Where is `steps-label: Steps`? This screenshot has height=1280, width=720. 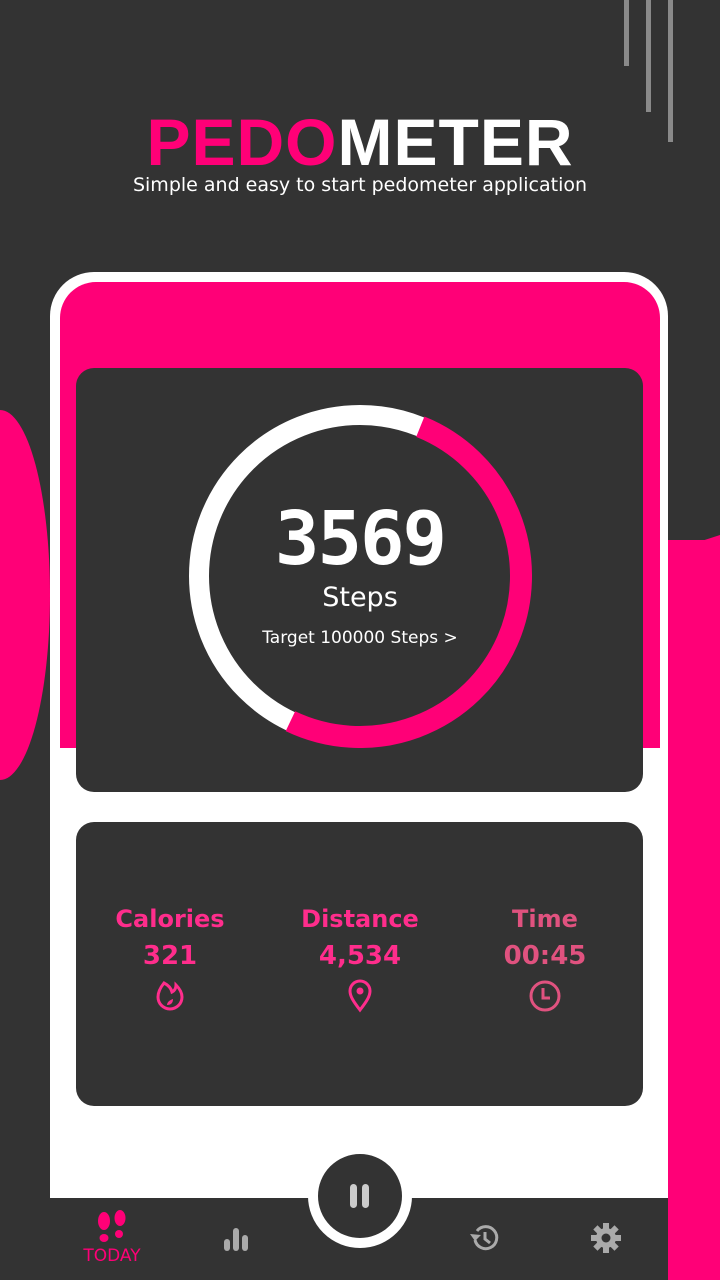
steps-label: Steps is located at coordinates (360, 597).